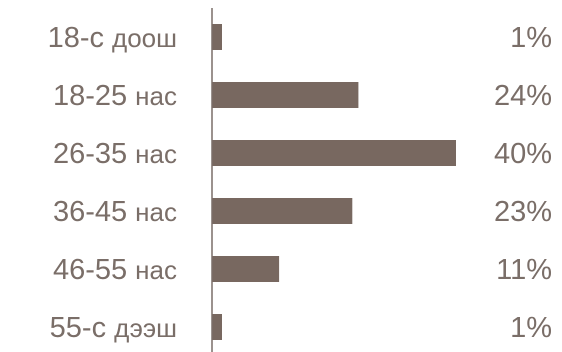 Image resolution: width=562 pixels, height=352 pixels. What do you see at coordinates (115, 96) in the screenshot?
I see `category-label: 18-25 нас` at bounding box center [115, 96].